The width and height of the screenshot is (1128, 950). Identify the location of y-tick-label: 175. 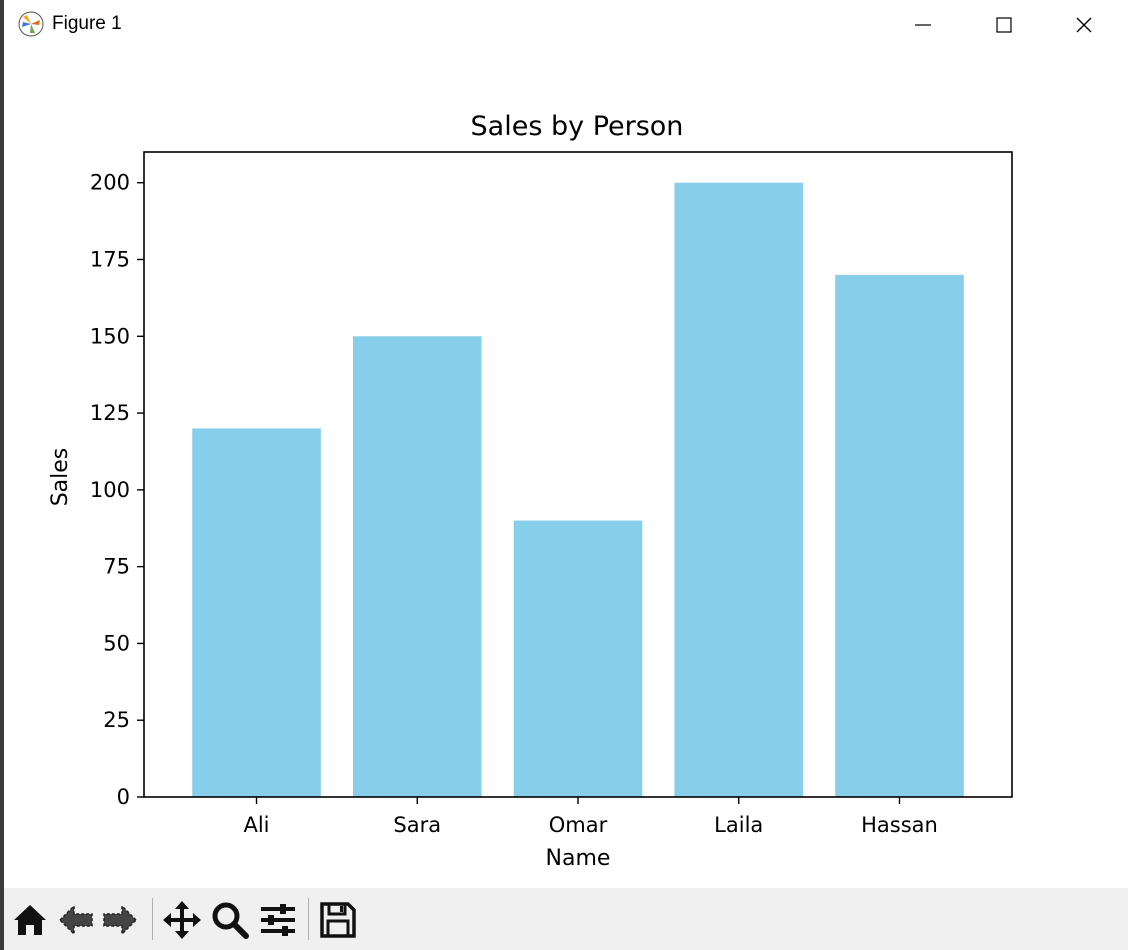
(110, 260).